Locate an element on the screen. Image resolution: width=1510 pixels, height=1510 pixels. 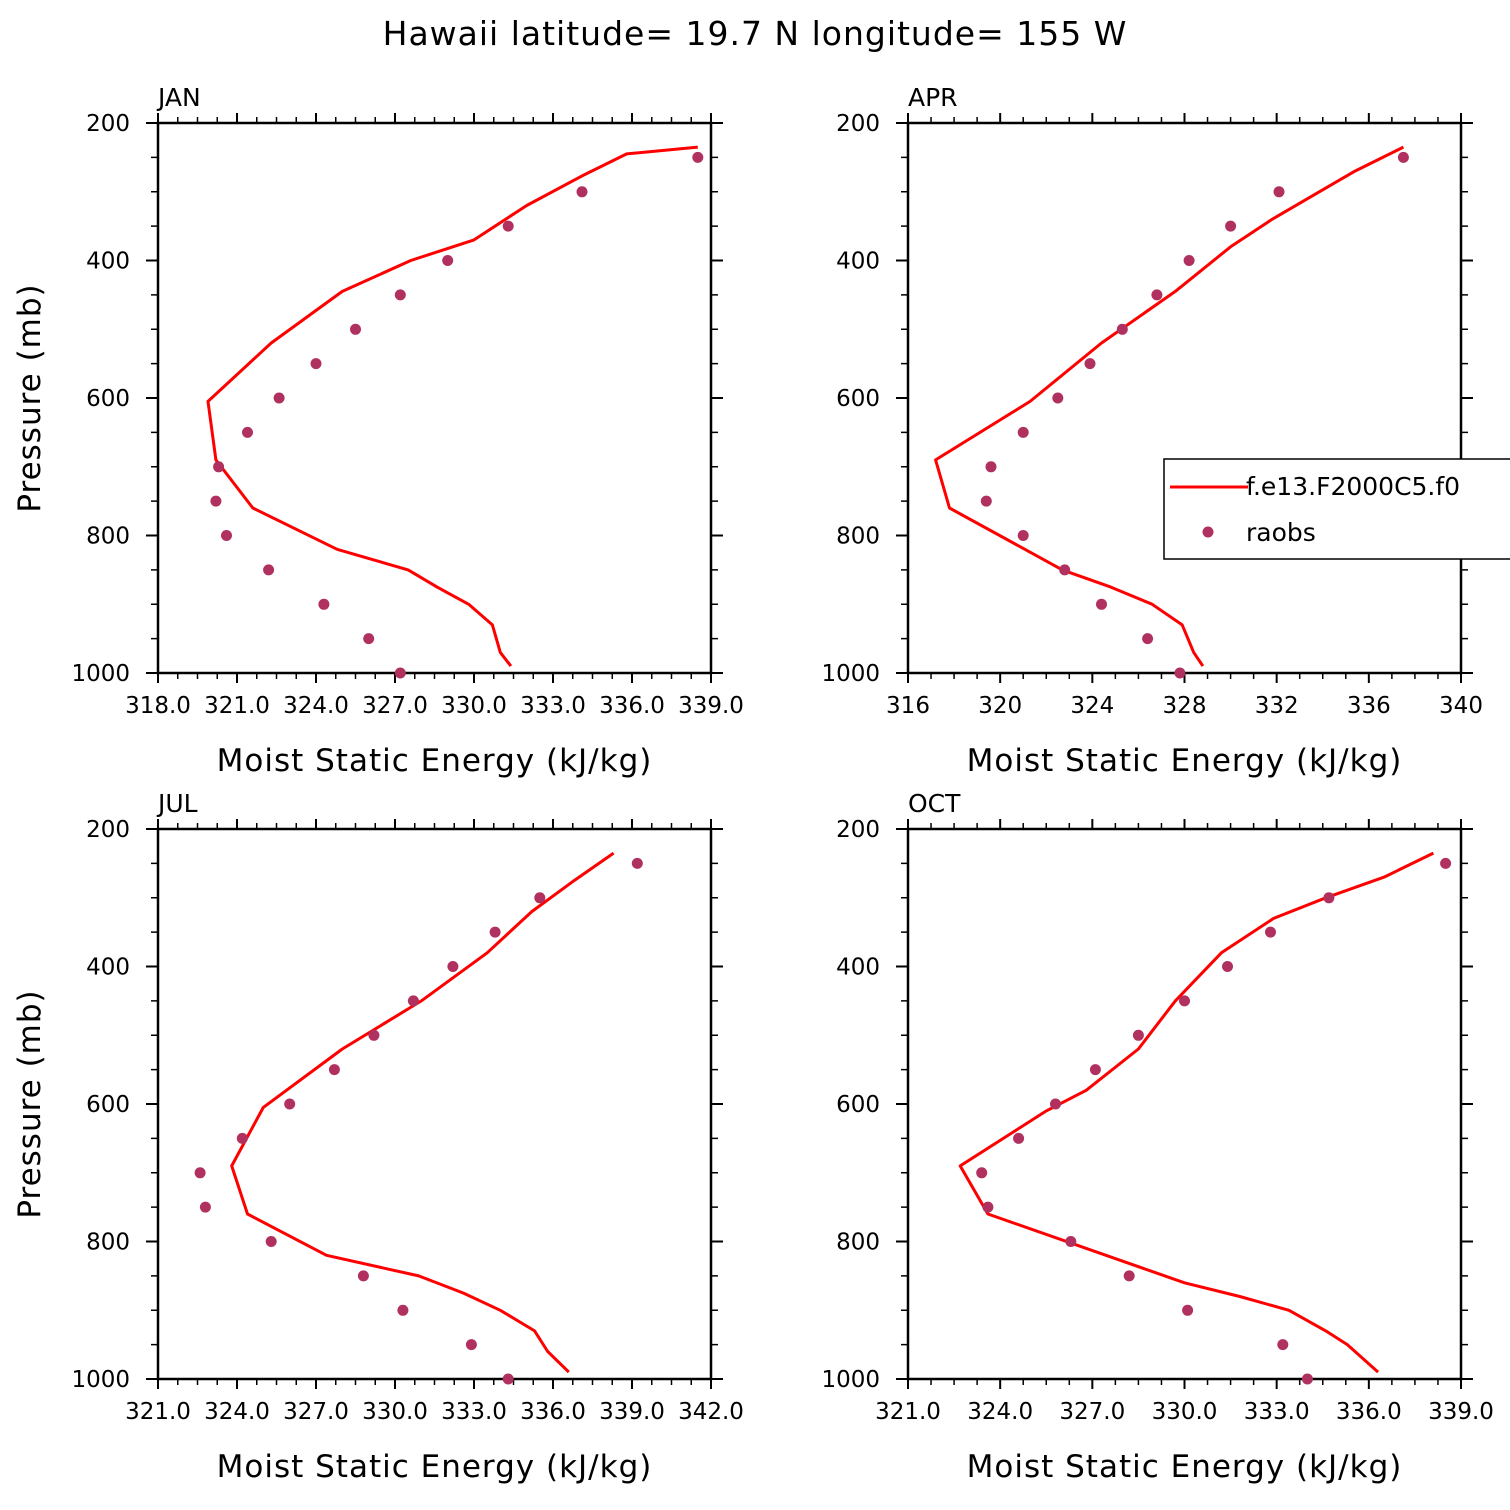
panel-title: APR is located at coordinates (933, 97).